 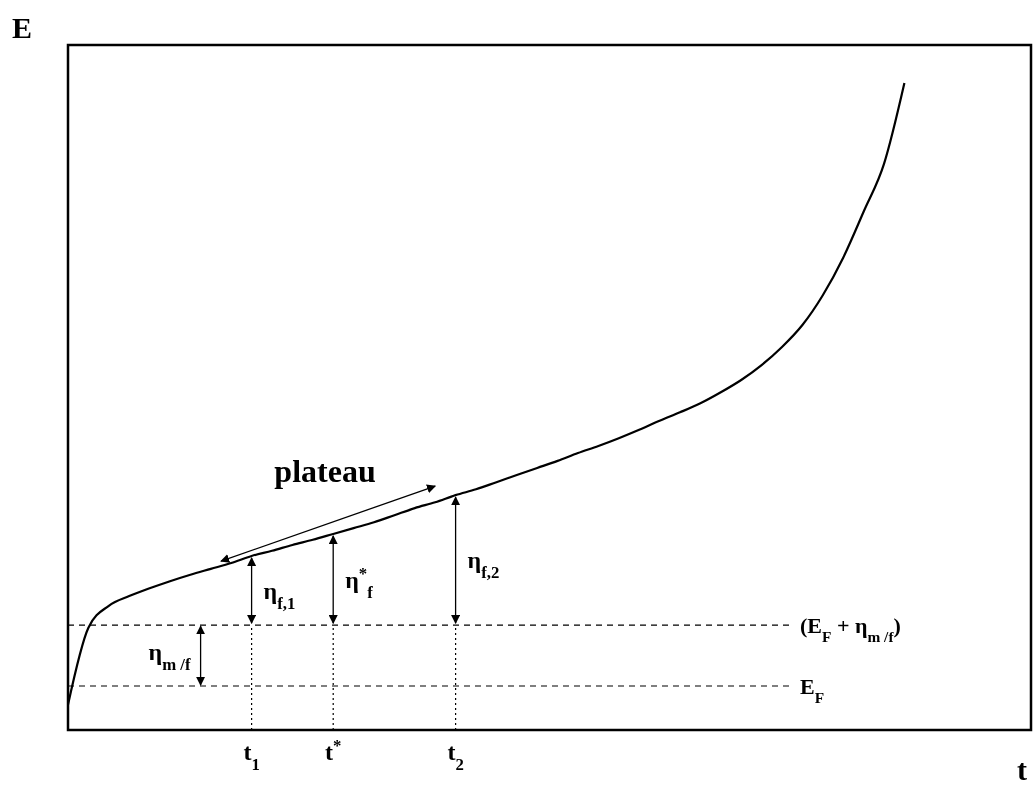 I want to click on x-axis-title: t, so click(x=1022, y=769).